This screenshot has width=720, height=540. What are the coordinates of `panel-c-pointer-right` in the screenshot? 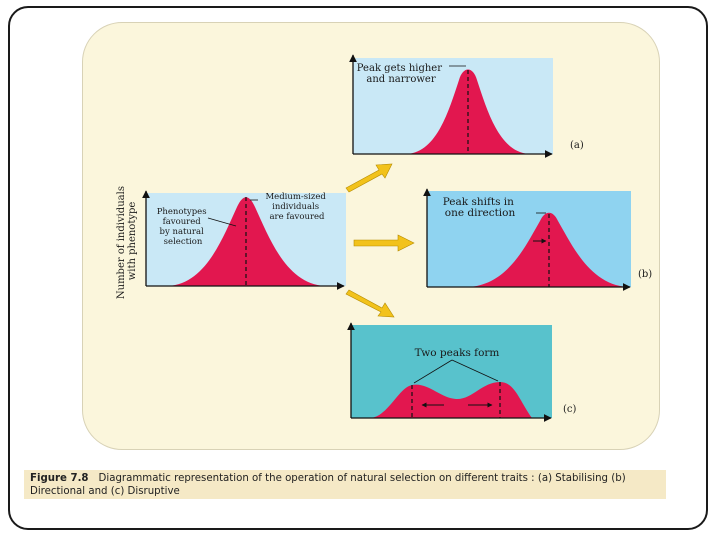 It's located at (475, 370).